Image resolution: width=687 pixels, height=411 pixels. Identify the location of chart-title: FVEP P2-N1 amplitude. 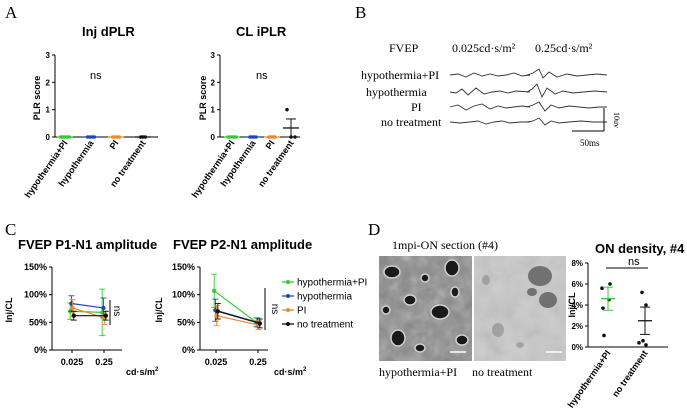
(242, 244).